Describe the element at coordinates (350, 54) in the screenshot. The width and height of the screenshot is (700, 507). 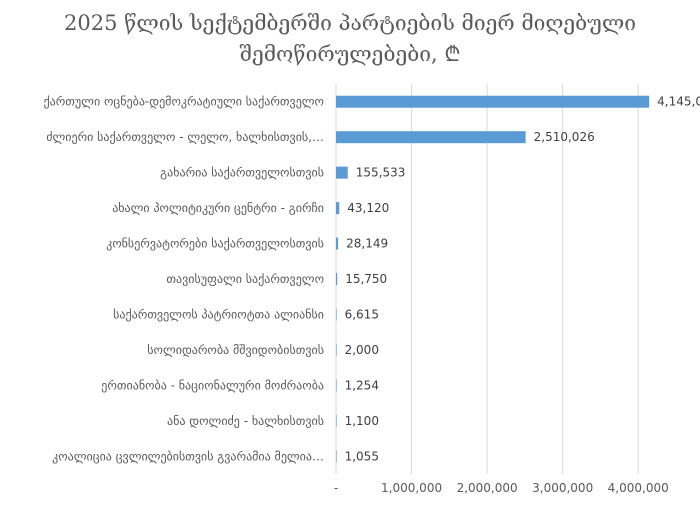
I see `chart-title-line-2: შემოწირულებები, ₾` at that location.